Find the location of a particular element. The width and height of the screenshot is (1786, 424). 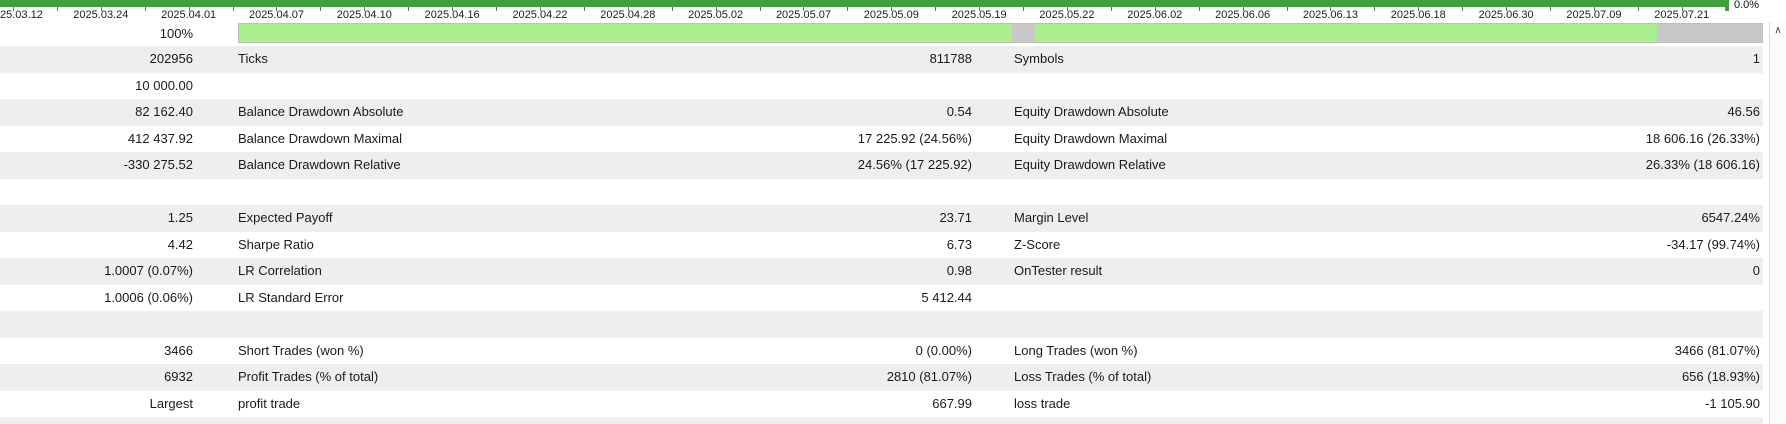

stat-value-col1: 202956 is located at coordinates (171, 58).